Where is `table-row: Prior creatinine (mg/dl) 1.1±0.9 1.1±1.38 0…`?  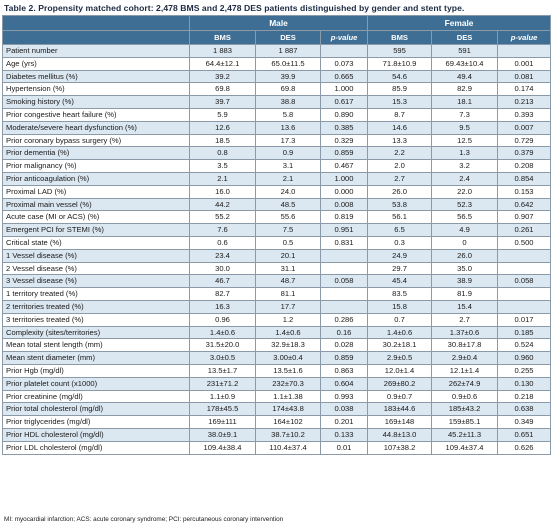
table-row: Prior creatinine (mg/dl) 1.1±0.9 1.1±1.38 0… is located at coordinates (277, 396).